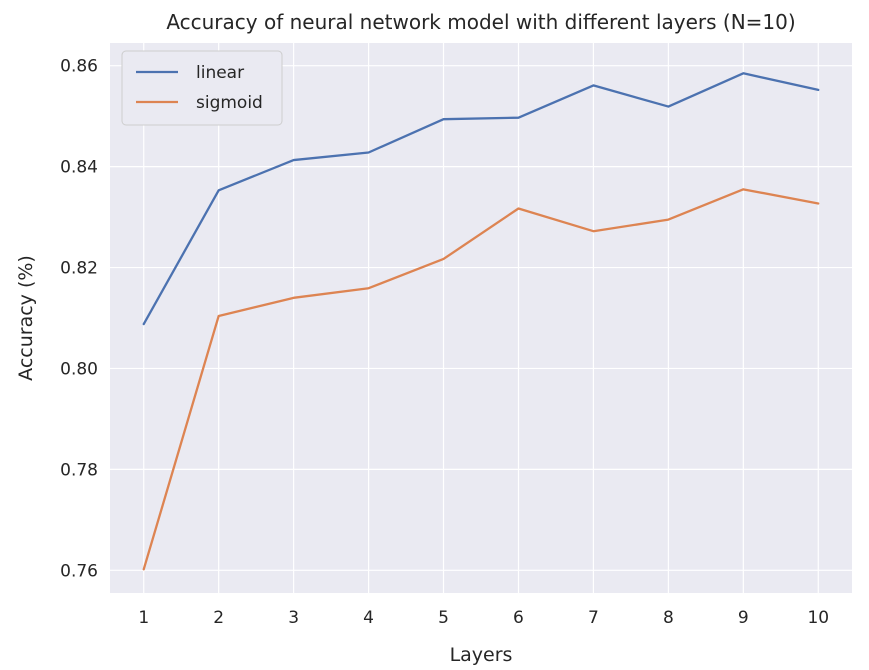  I want to click on y-tick-label: 0.86, so click(79, 67).